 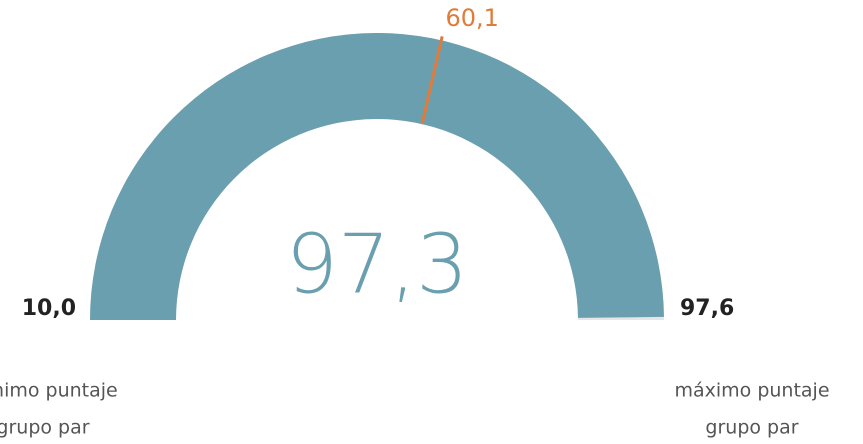 I want to click on max-caption: grupo par, so click(x=751, y=428).